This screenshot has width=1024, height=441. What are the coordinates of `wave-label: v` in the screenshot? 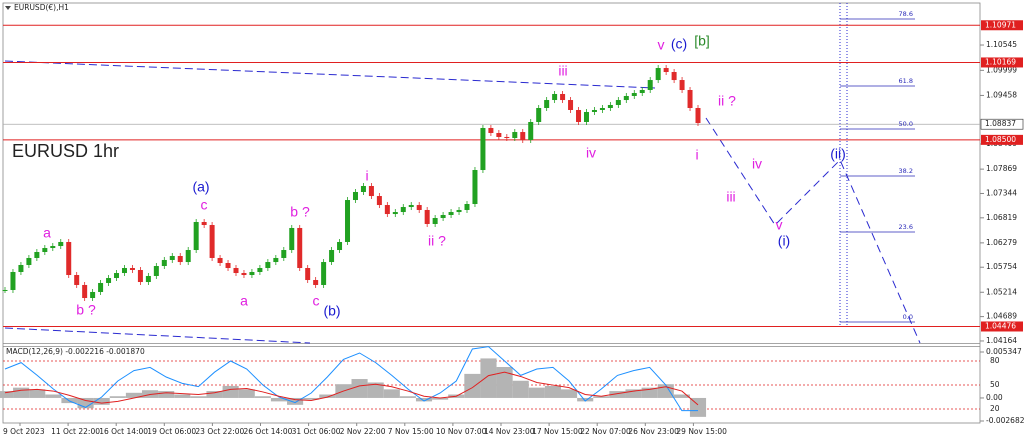 It's located at (779, 225).